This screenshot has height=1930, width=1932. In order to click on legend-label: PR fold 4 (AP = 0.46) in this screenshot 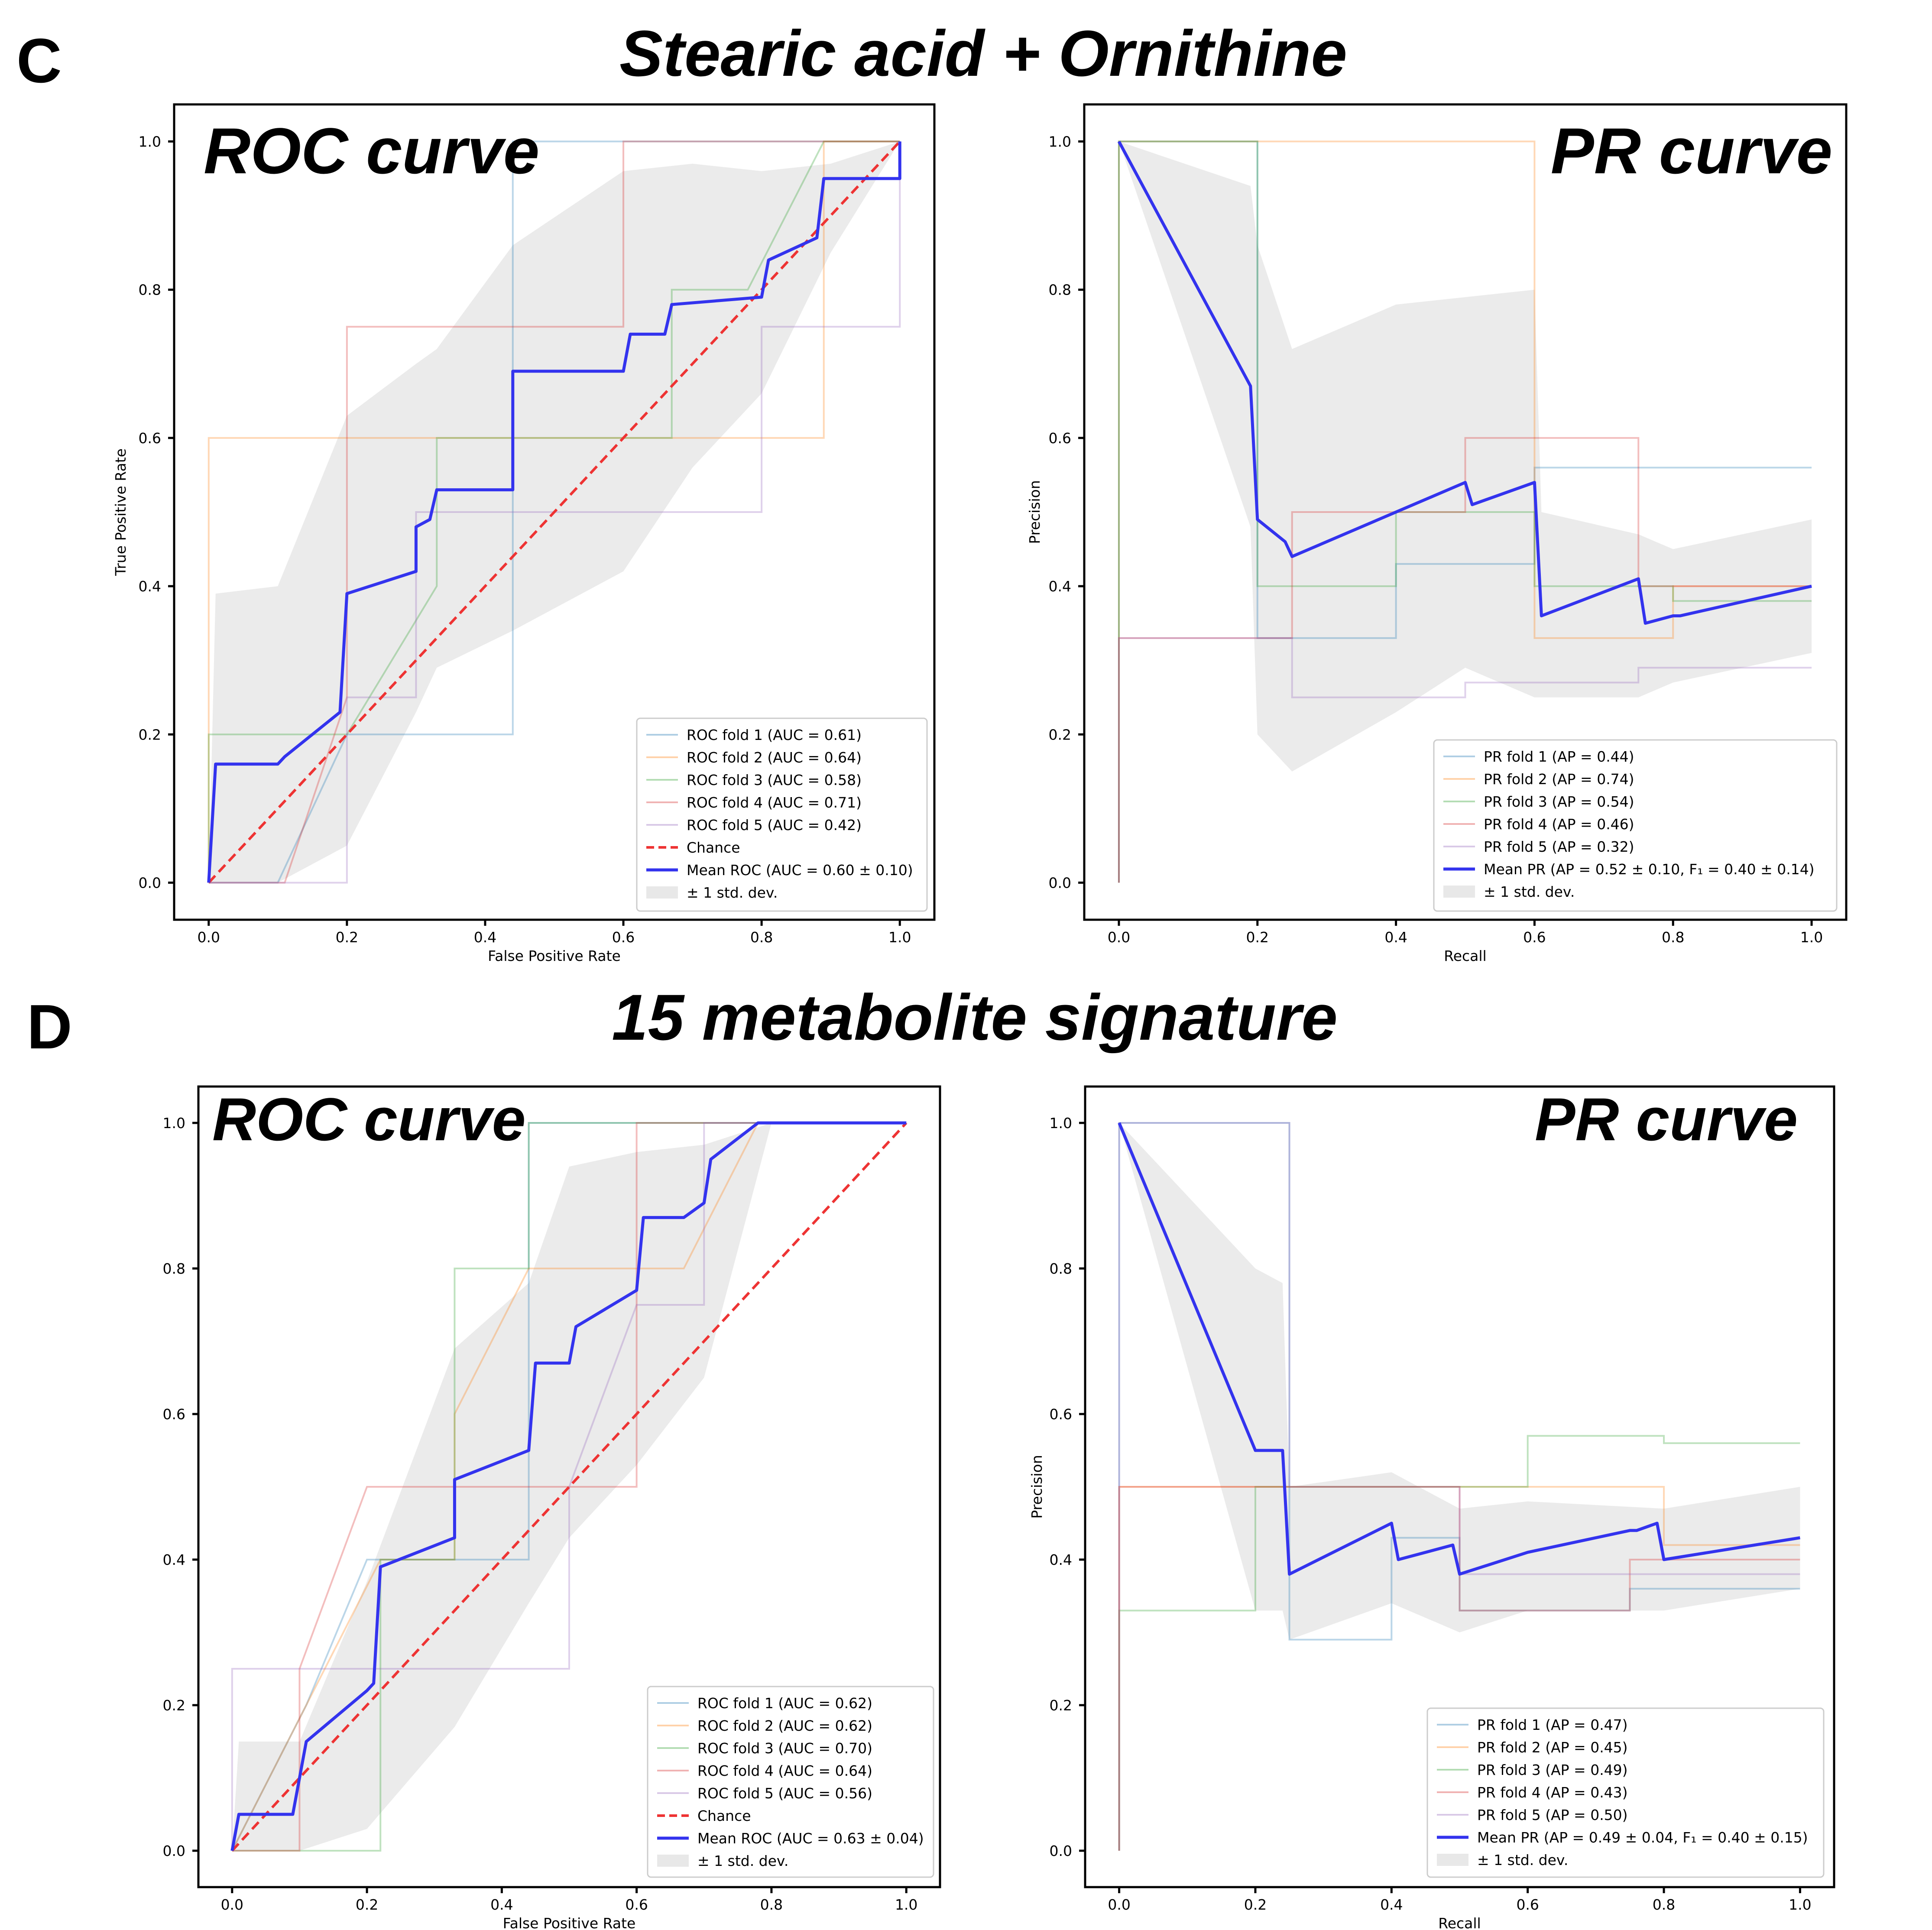, I will do `click(1559, 825)`.